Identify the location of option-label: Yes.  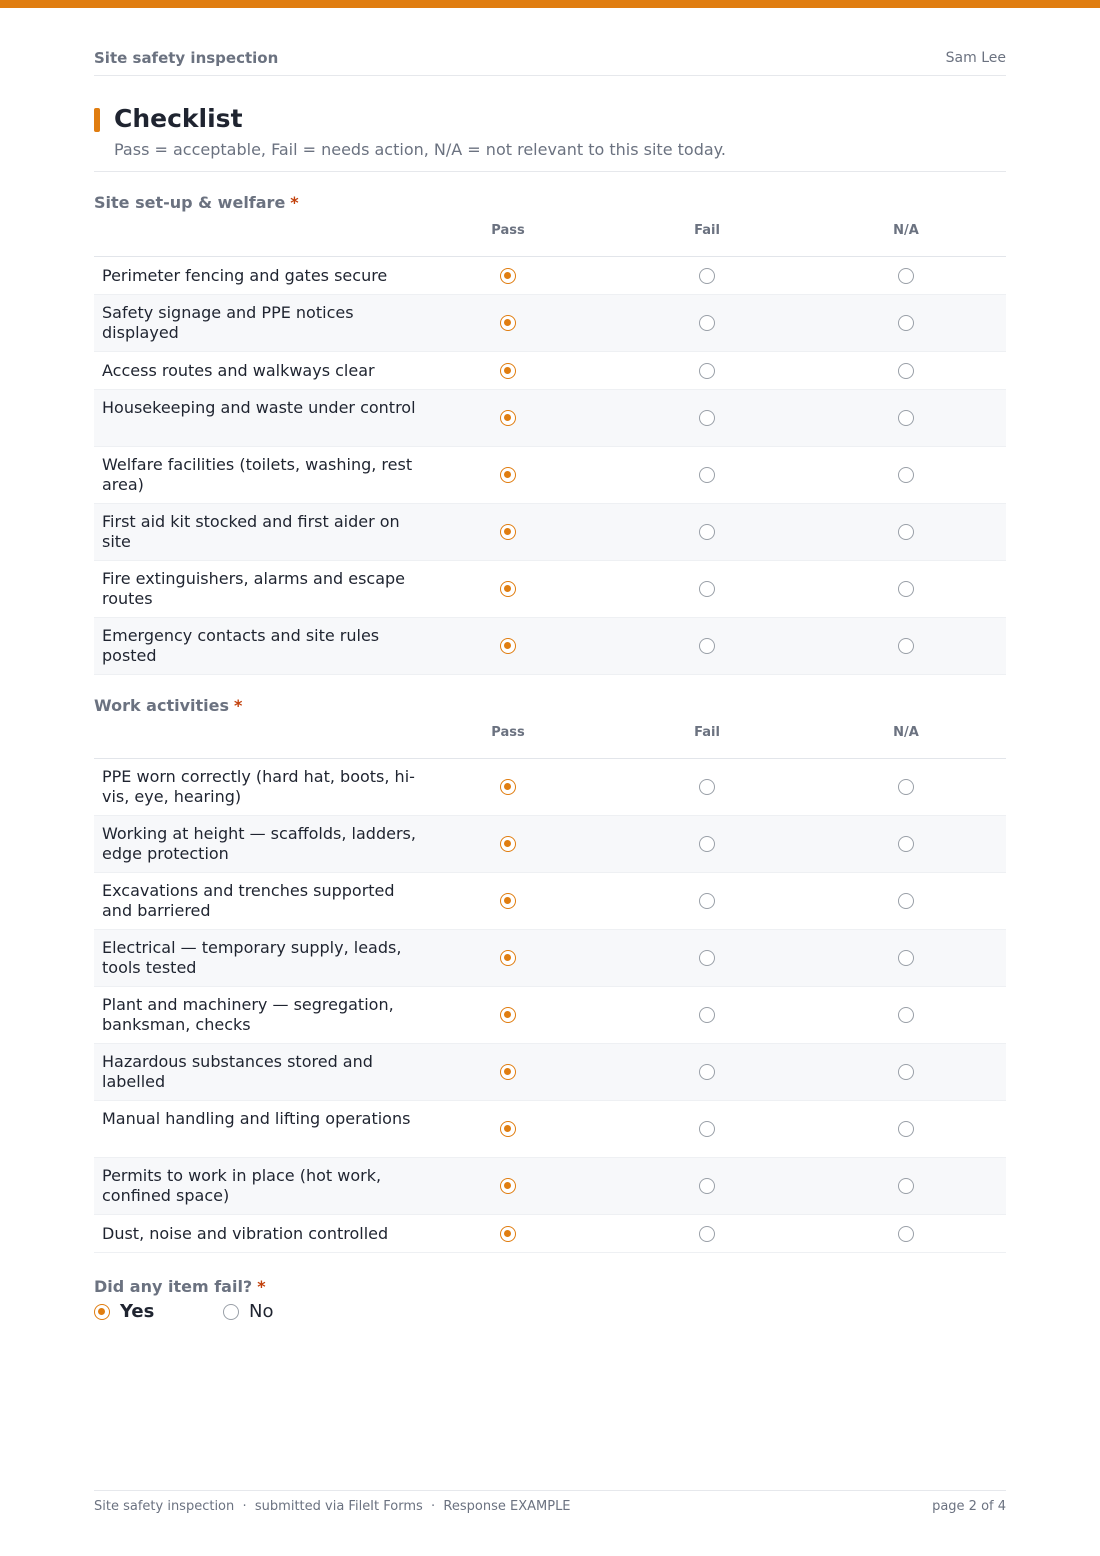
(137, 1311).